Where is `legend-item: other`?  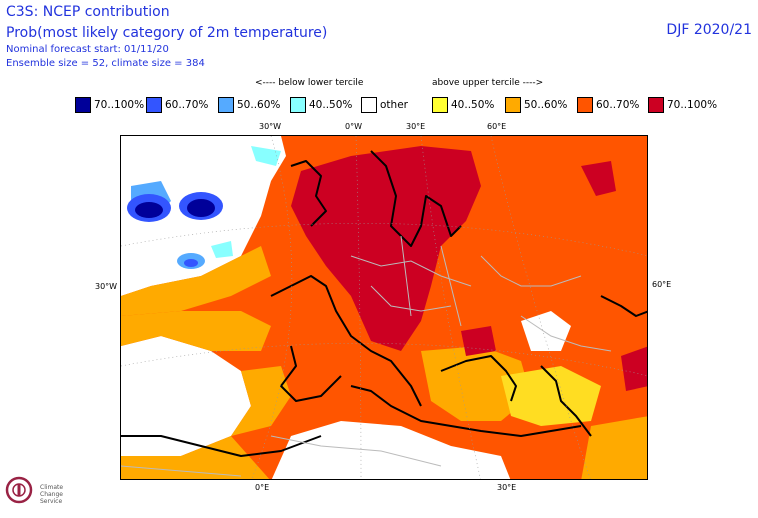
legend-item: other is located at coordinates (384, 104).